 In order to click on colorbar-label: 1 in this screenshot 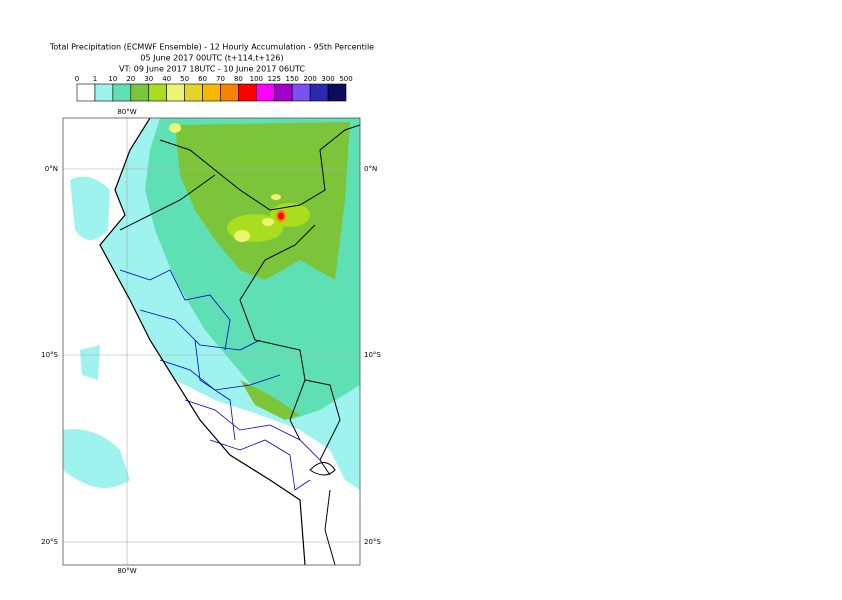, I will do `click(95, 79)`.